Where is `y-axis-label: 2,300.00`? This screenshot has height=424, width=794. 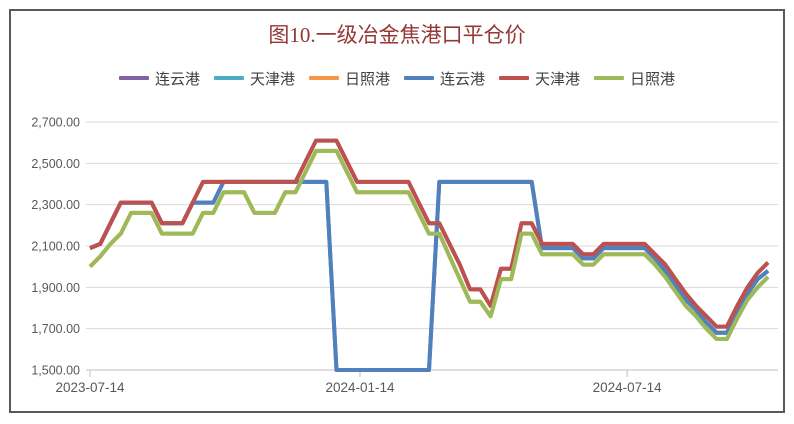
y-axis-label: 2,300.00 is located at coordinates (55, 205).